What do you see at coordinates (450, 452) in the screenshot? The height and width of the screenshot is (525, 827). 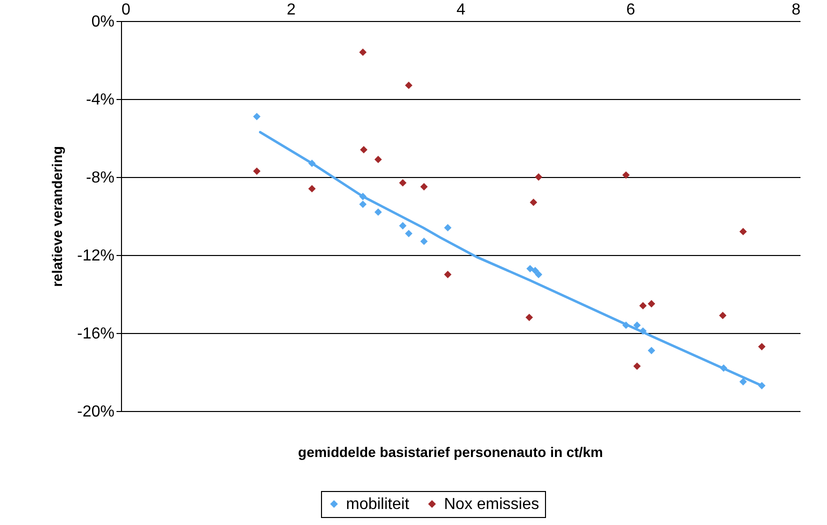 I see `x-axis-title: gemiddelde basistarief personenauto in ct/km` at bounding box center [450, 452].